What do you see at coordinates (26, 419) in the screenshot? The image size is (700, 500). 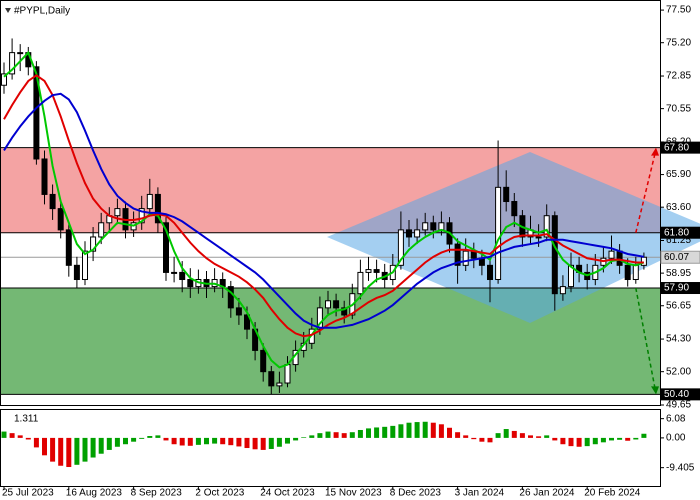 I see `oscillator-label: 1.311` at bounding box center [26, 419].